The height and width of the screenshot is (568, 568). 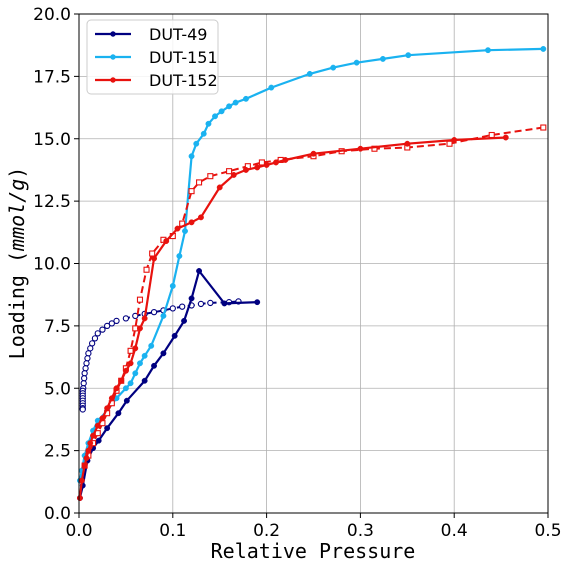 What do you see at coordinates (360, 531) in the screenshot?
I see `x-tick-label: 0.3` at bounding box center [360, 531].